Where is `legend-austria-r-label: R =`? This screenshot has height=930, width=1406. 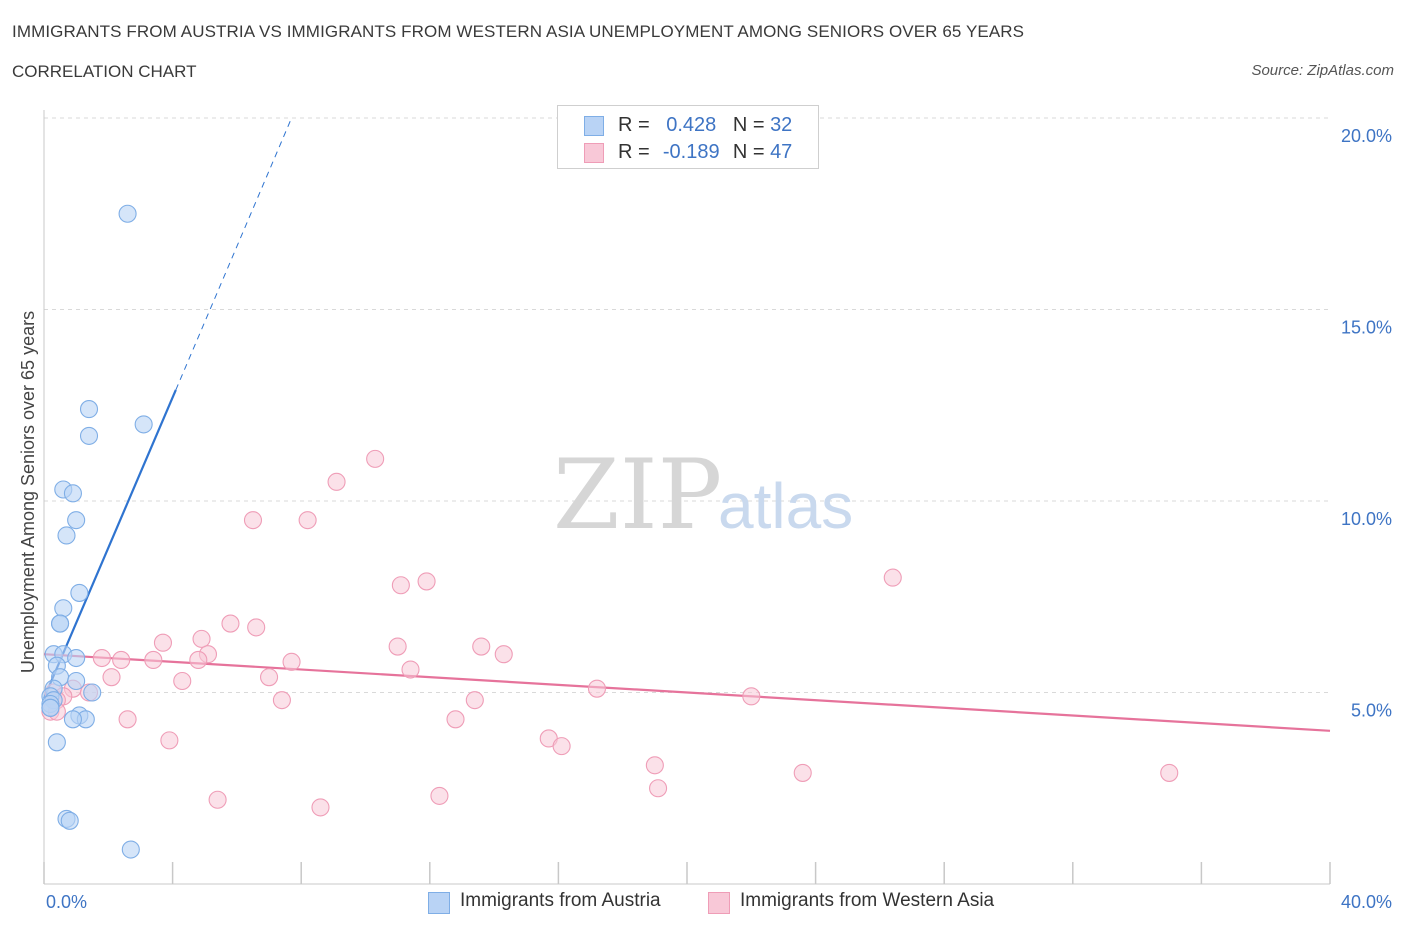 legend-austria-r-label: R = is located at coordinates (634, 125).